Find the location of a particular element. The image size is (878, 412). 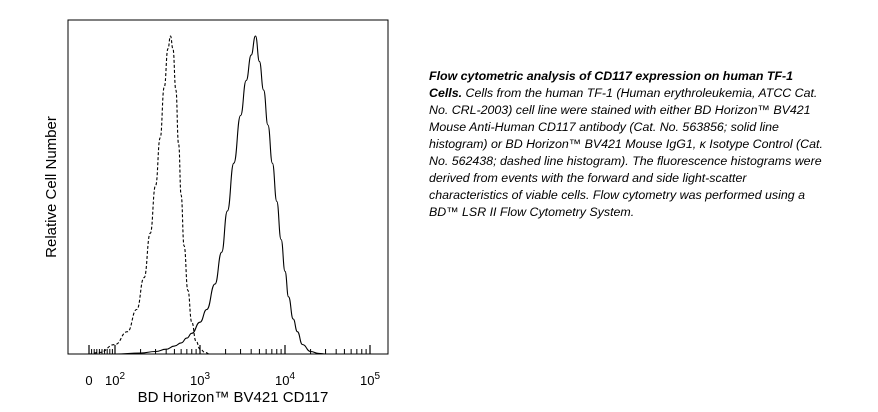

isotype-control-histogram is located at coordinates (149, 195).